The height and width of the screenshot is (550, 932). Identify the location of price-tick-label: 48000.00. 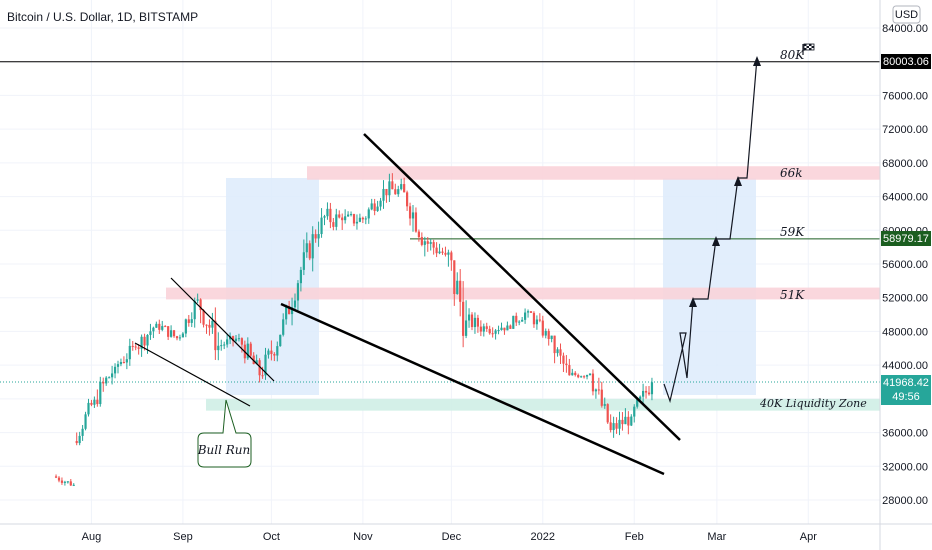
(905, 332).